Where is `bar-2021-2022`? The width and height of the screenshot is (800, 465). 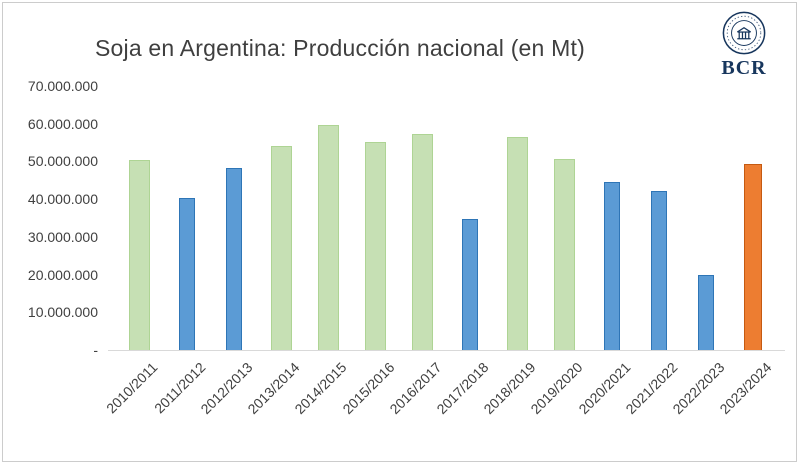 bar-2021-2022 is located at coordinates (659, 270).